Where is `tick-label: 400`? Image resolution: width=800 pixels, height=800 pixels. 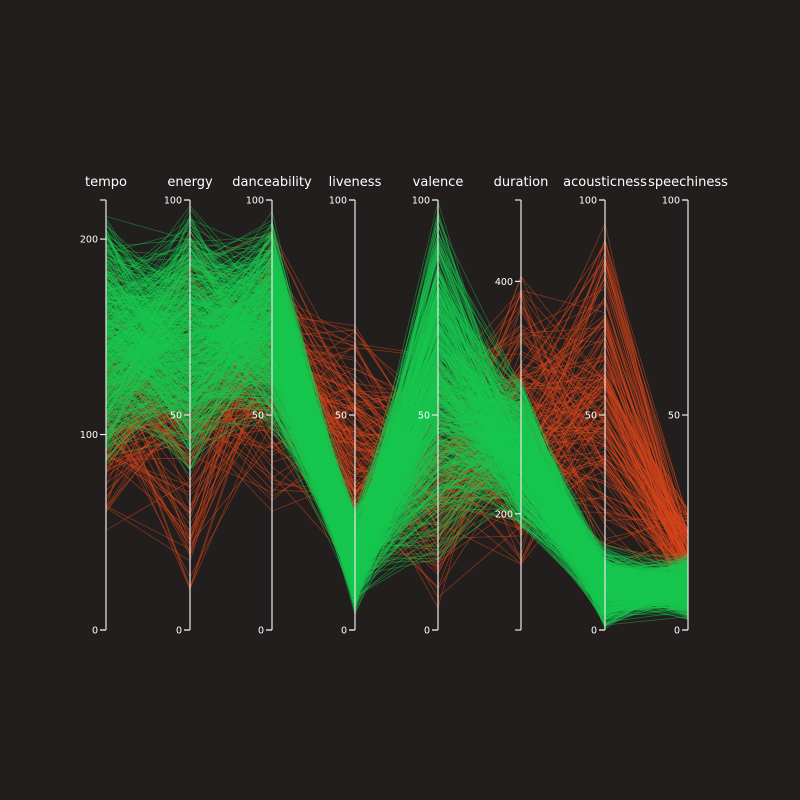
tick-label: 400 is located at coordinates (504, 282).